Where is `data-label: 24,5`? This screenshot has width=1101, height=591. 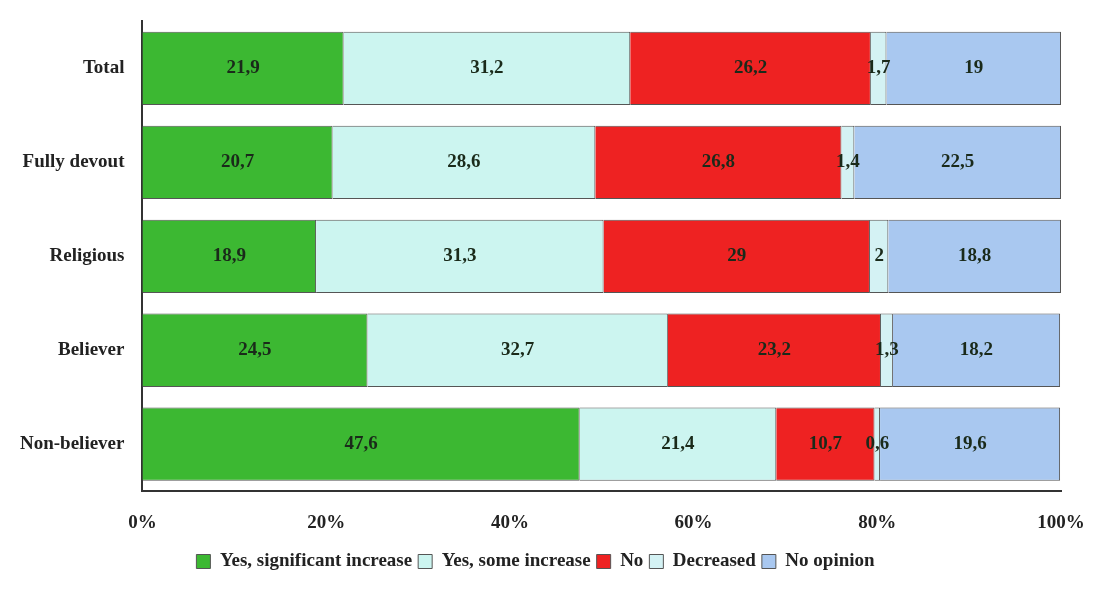
data-label: 24,5 is located at coordinates (255, 349).